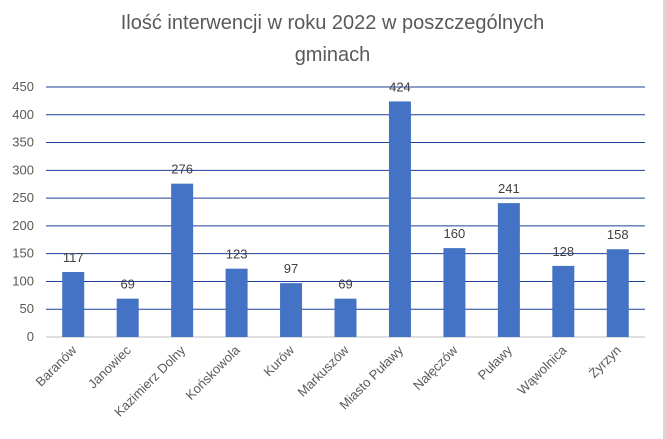 The image size is (665, 439). What do you see at coordinates (23, 225) in the screenshot?
I see `y-tick-label: 200` at bounding box center [23, 225].